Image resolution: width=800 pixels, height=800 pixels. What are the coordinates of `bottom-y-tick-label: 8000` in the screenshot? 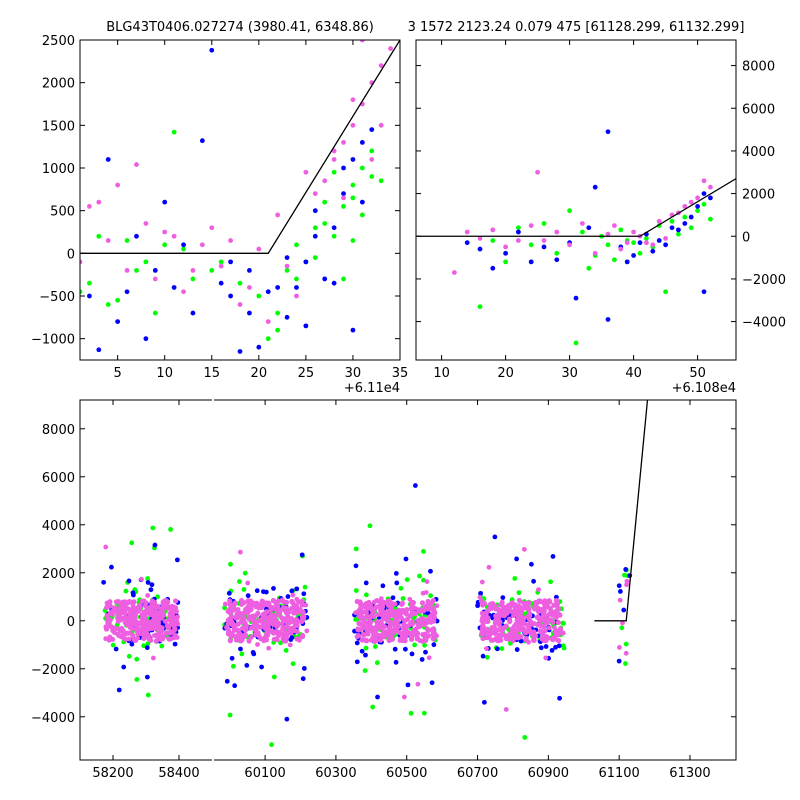 It's located at (58, 430).